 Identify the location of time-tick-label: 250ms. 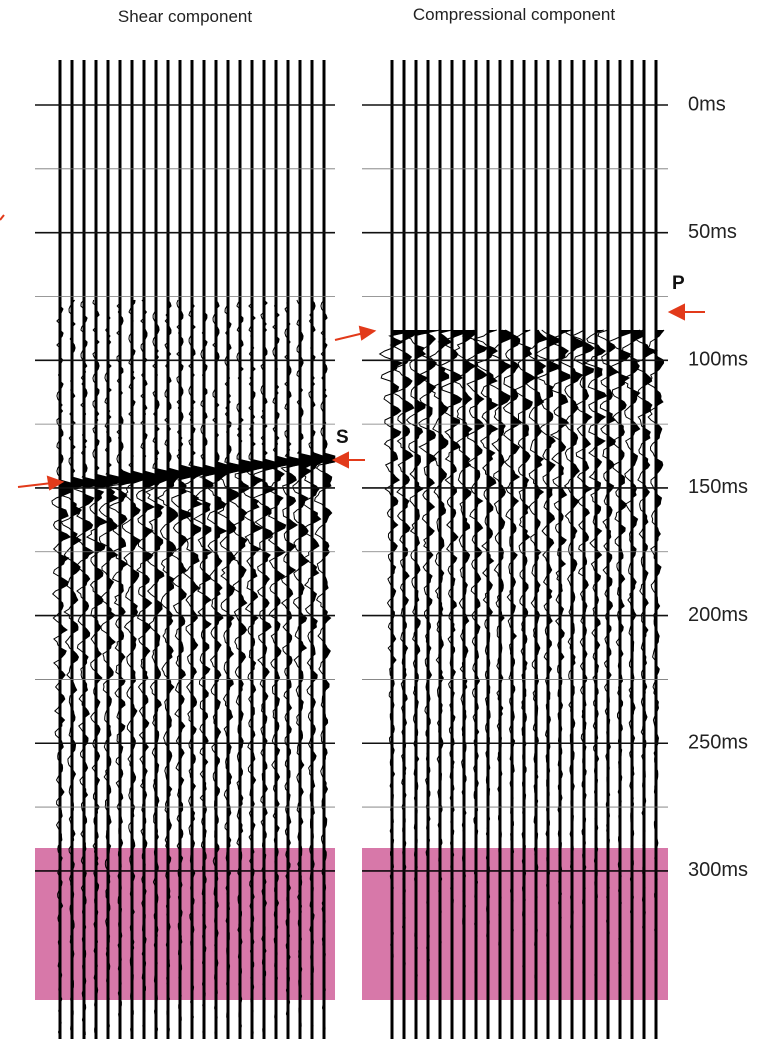
(718, 743).